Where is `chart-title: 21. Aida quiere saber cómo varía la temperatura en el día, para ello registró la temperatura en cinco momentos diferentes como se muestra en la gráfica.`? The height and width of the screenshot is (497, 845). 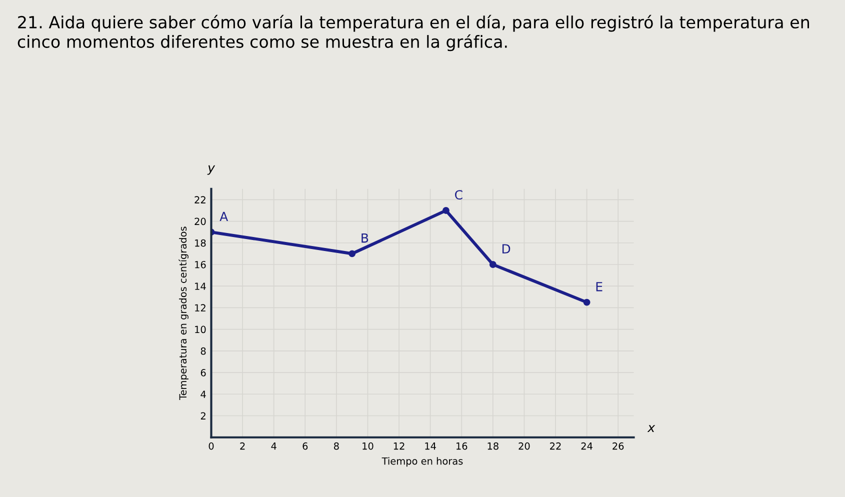
chart-title: 21. Aida quiere saber cómo varía la temperatura en el día, para ello registró la temperatura en cinco momentos diferentes como se muestra en la gráfica. is located at coordinates (413, 33).